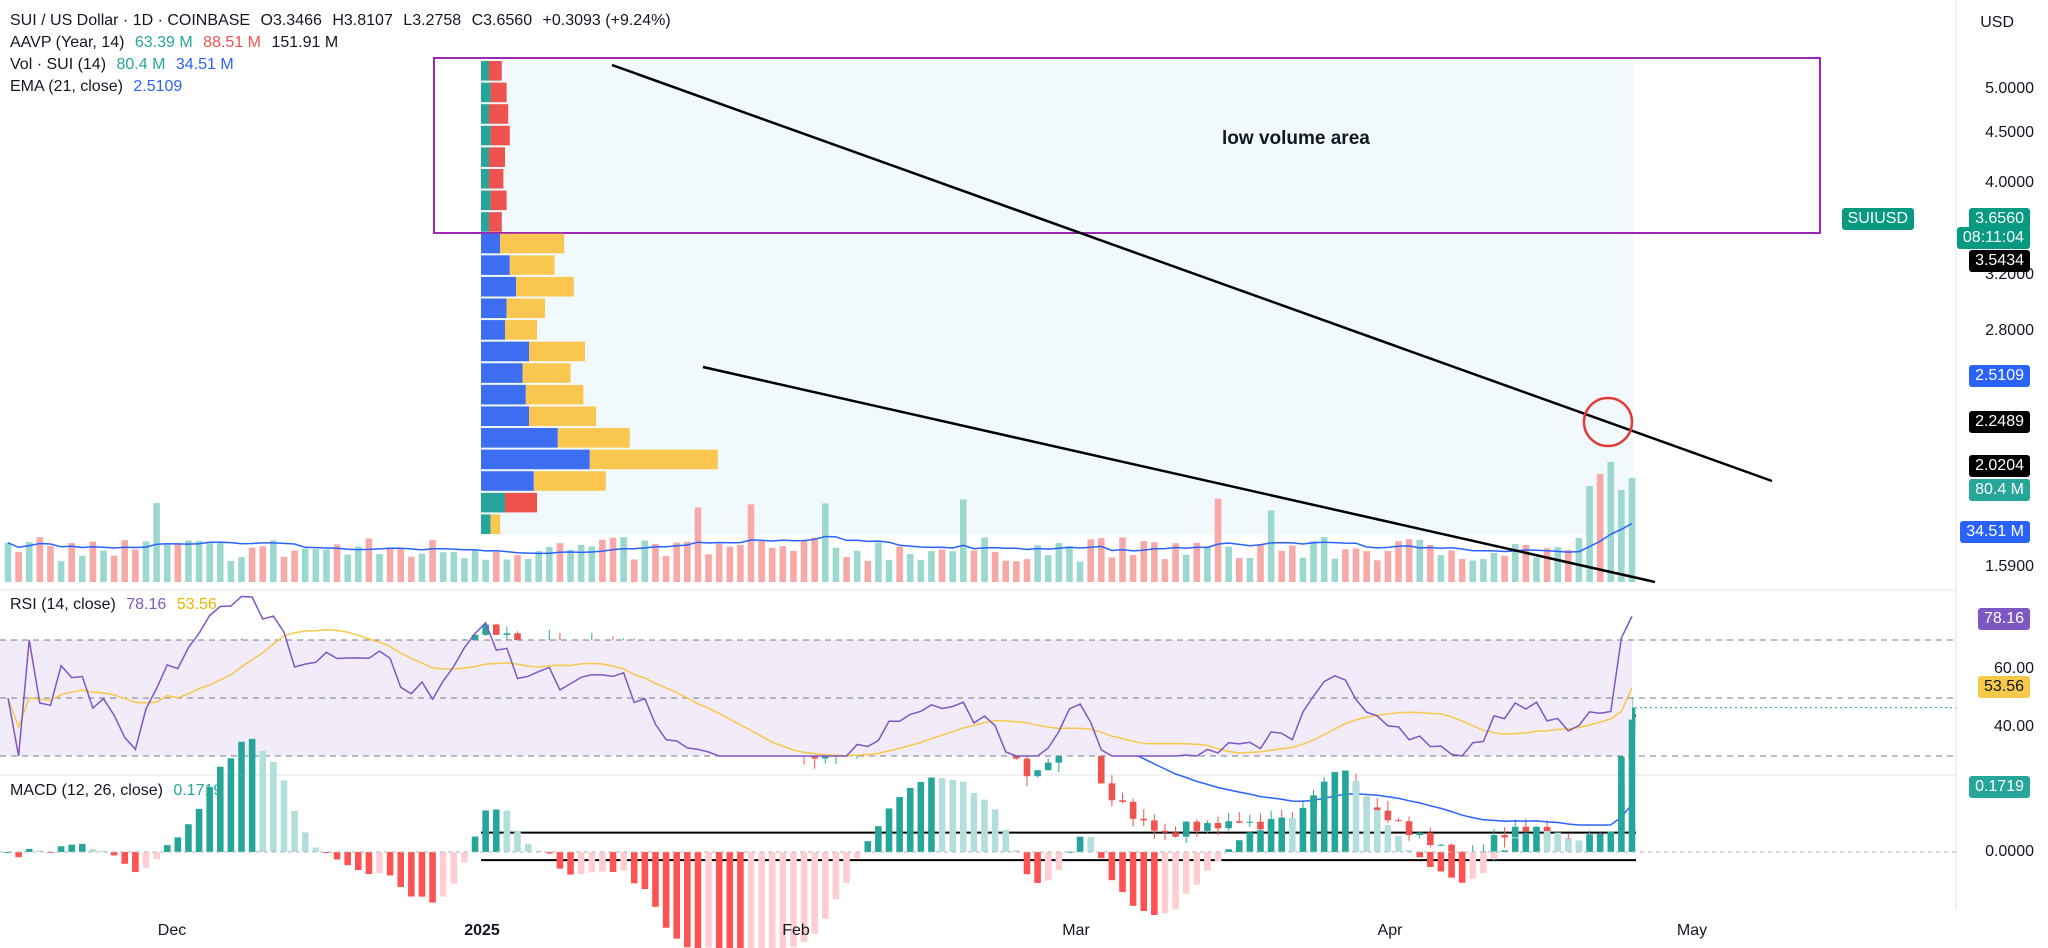 This screenshot has width=2048, height=948. Describe the element at coordinates (204, 64) in the screenshot. I see `volume-ma-value: 34.51 M` at that location.